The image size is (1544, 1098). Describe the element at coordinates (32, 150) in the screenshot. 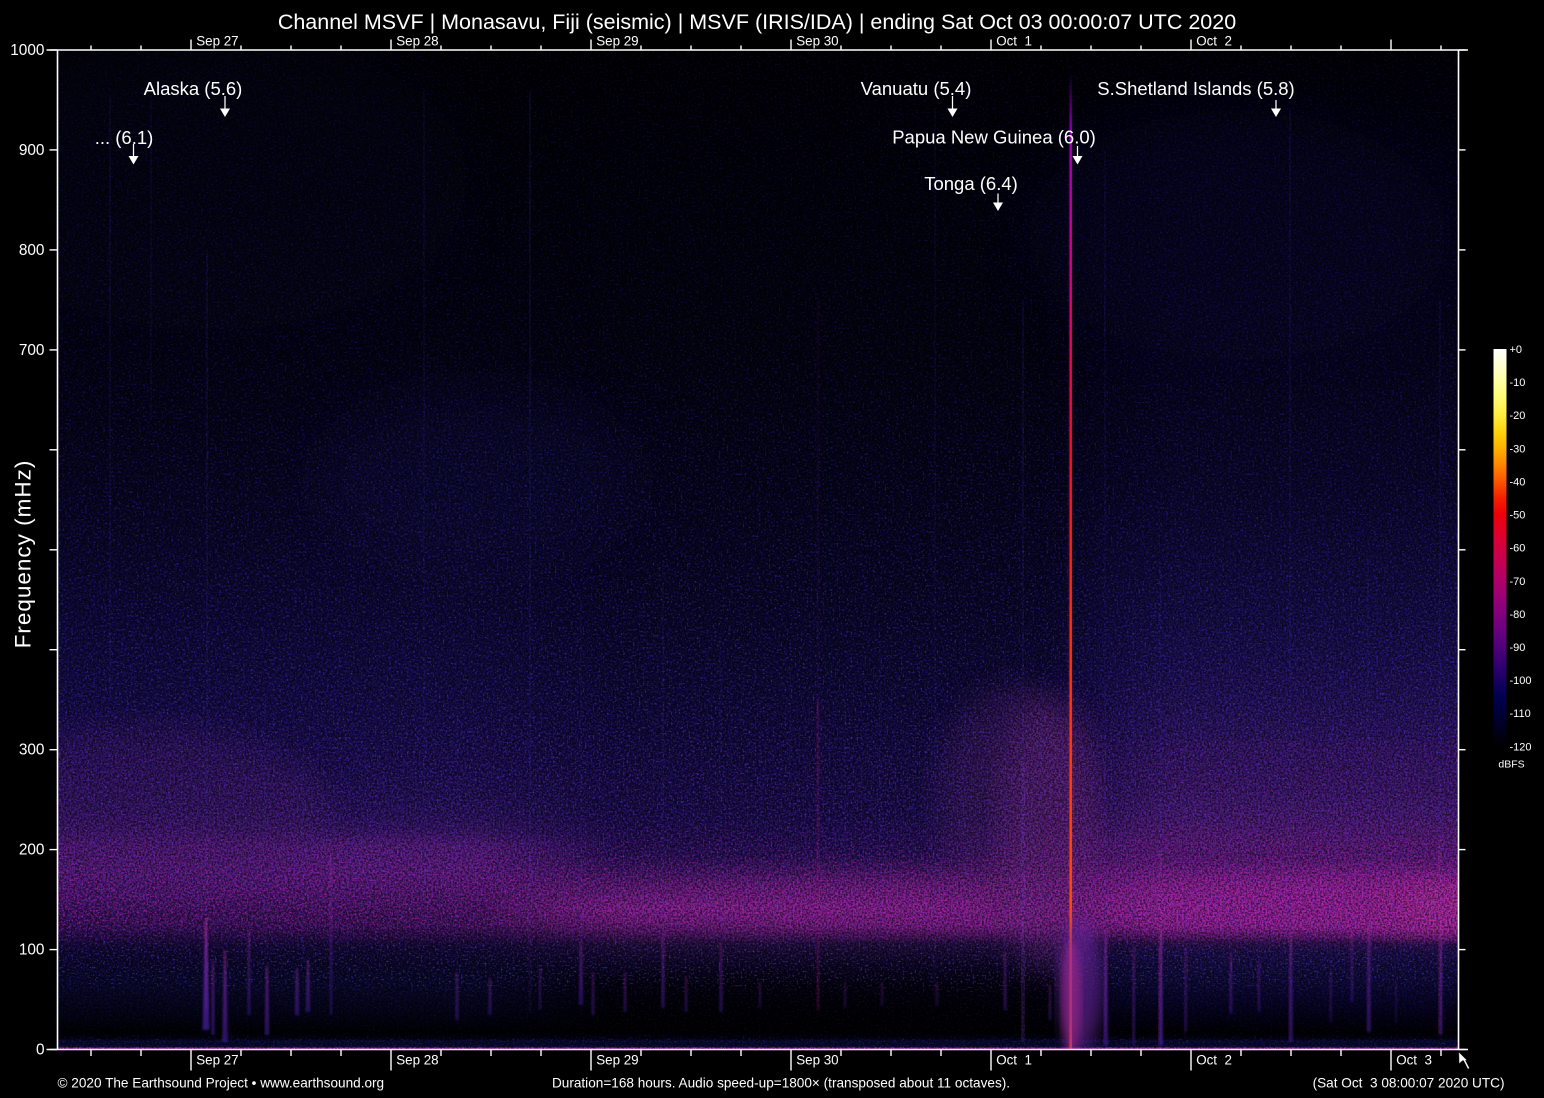

I see `svg-text: 900` at that location.